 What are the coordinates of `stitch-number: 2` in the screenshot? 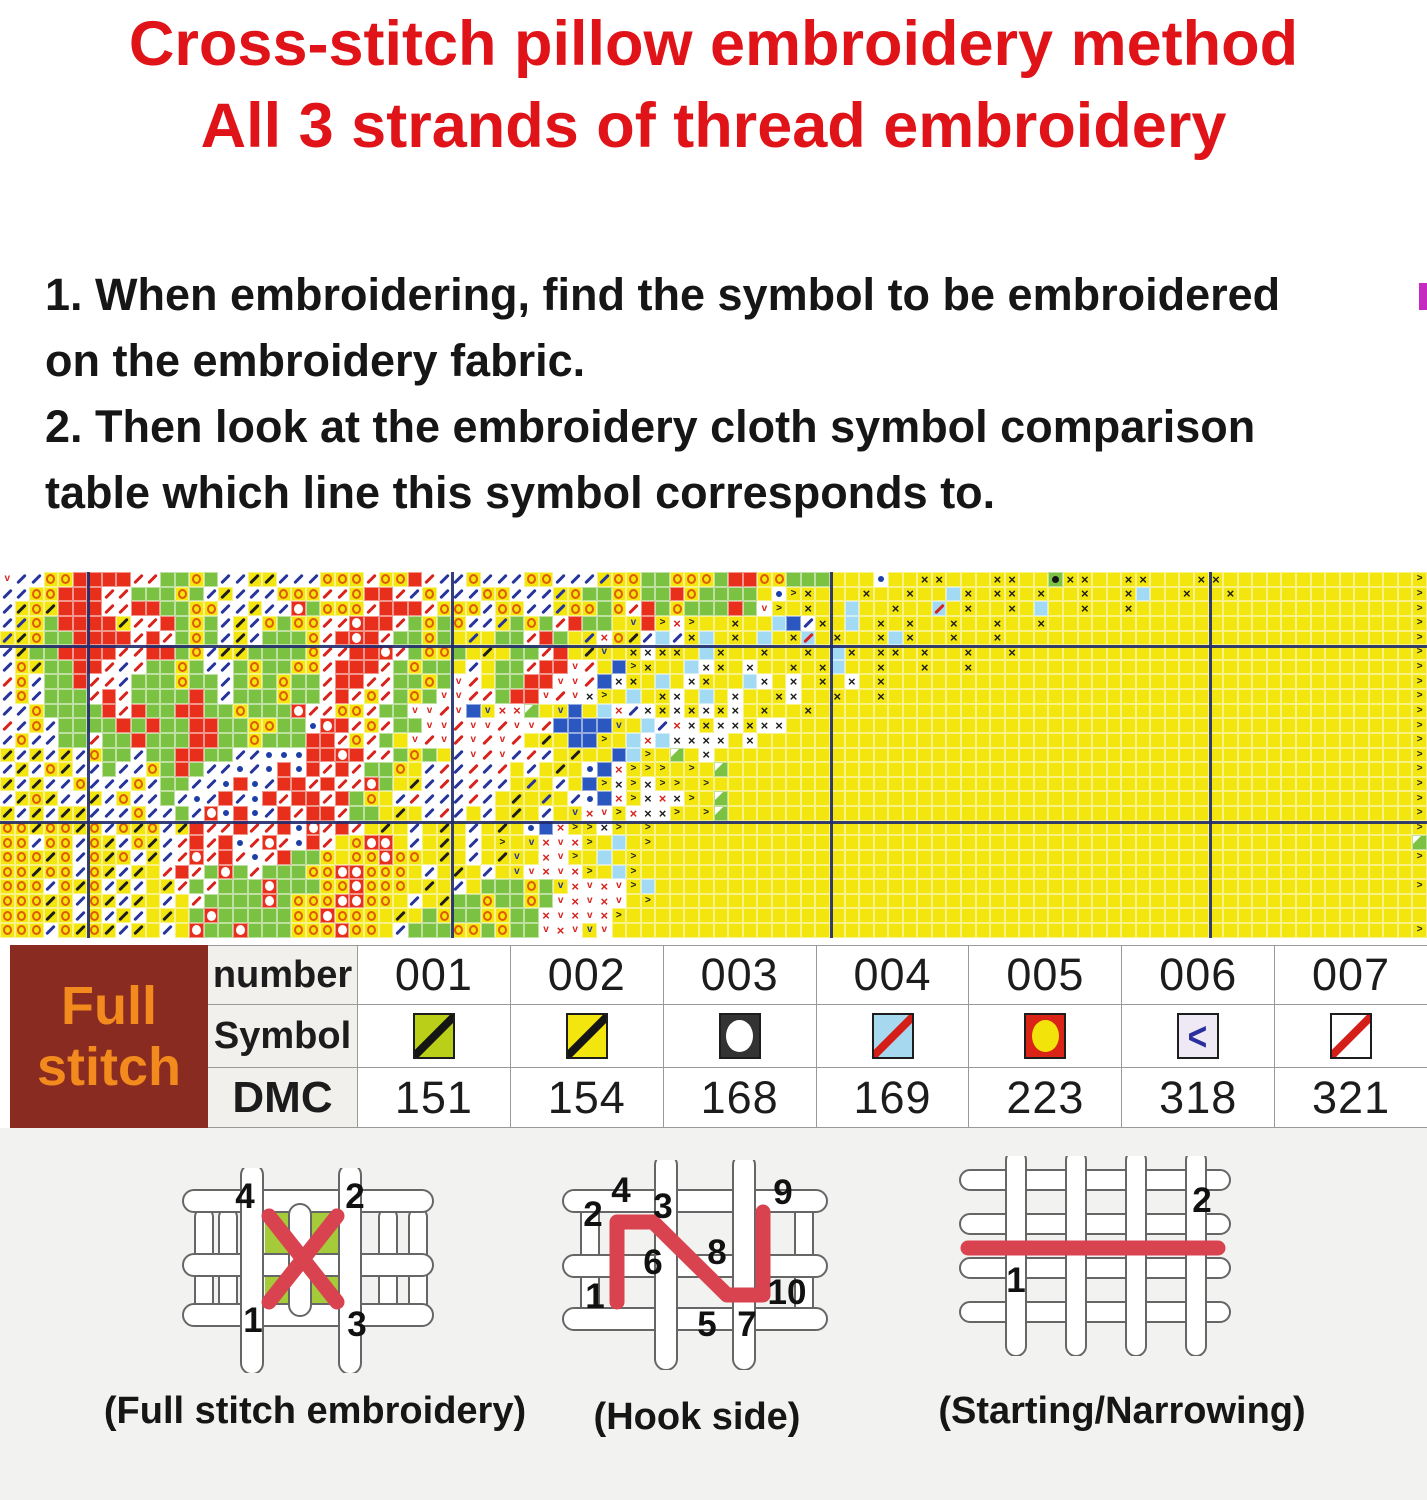 It's located at (354, 1196).